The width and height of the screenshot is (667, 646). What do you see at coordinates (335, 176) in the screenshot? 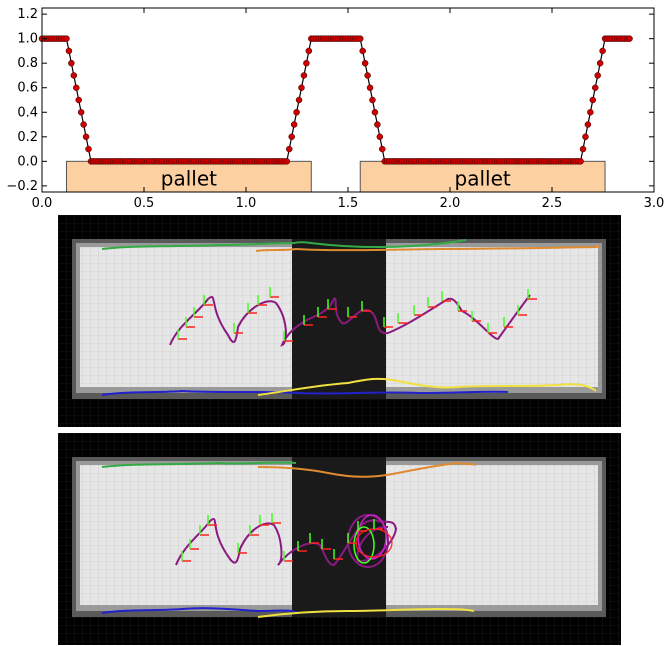
I see `pallet-layer: pallet pallet` at bounding box center [335, 176].